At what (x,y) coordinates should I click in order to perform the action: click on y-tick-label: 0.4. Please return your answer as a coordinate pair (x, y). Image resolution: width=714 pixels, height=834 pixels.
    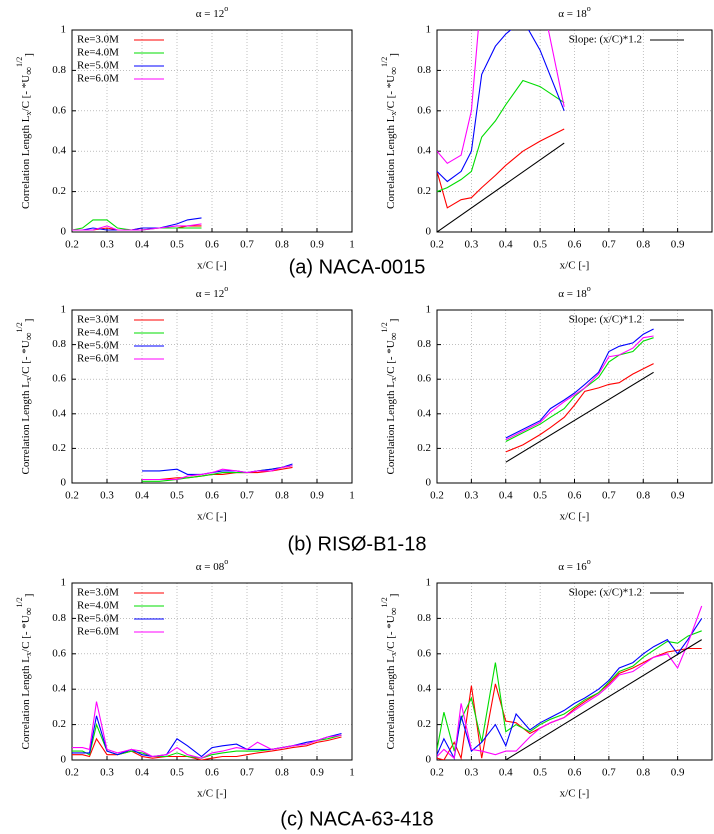
    Looking at the image, I should click on (424, 689).